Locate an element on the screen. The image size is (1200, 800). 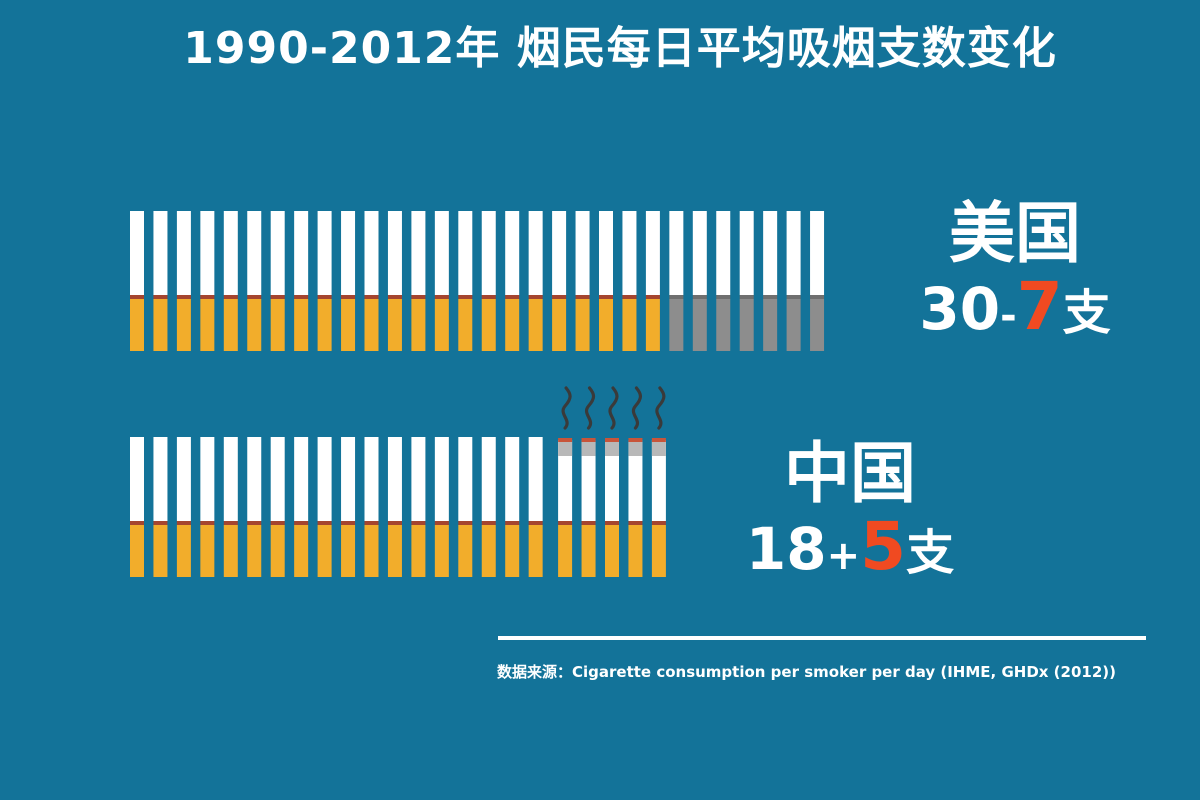
cigarette-ember is located at coordinates (612, 440).